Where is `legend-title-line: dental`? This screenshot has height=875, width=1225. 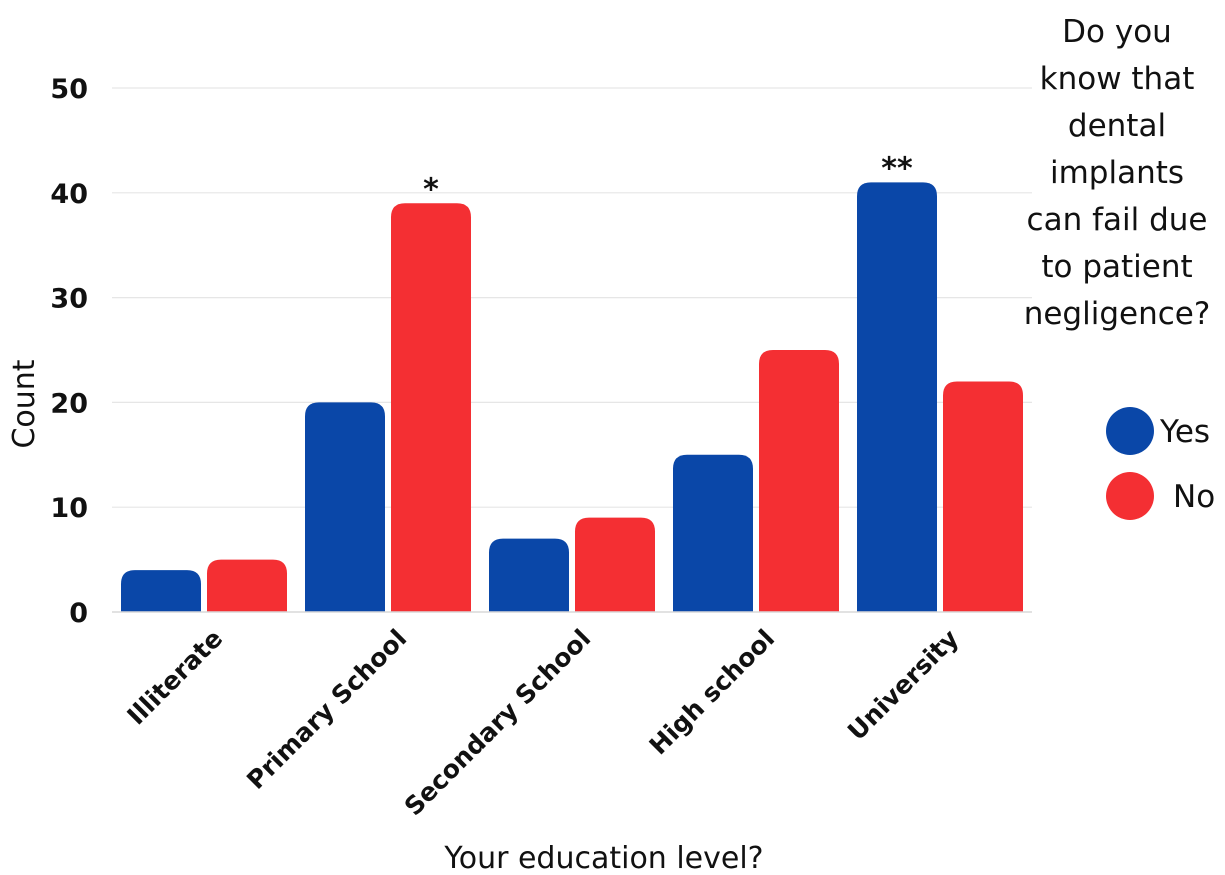
legend-title-line: dental is located at coordinates (1117, 126).